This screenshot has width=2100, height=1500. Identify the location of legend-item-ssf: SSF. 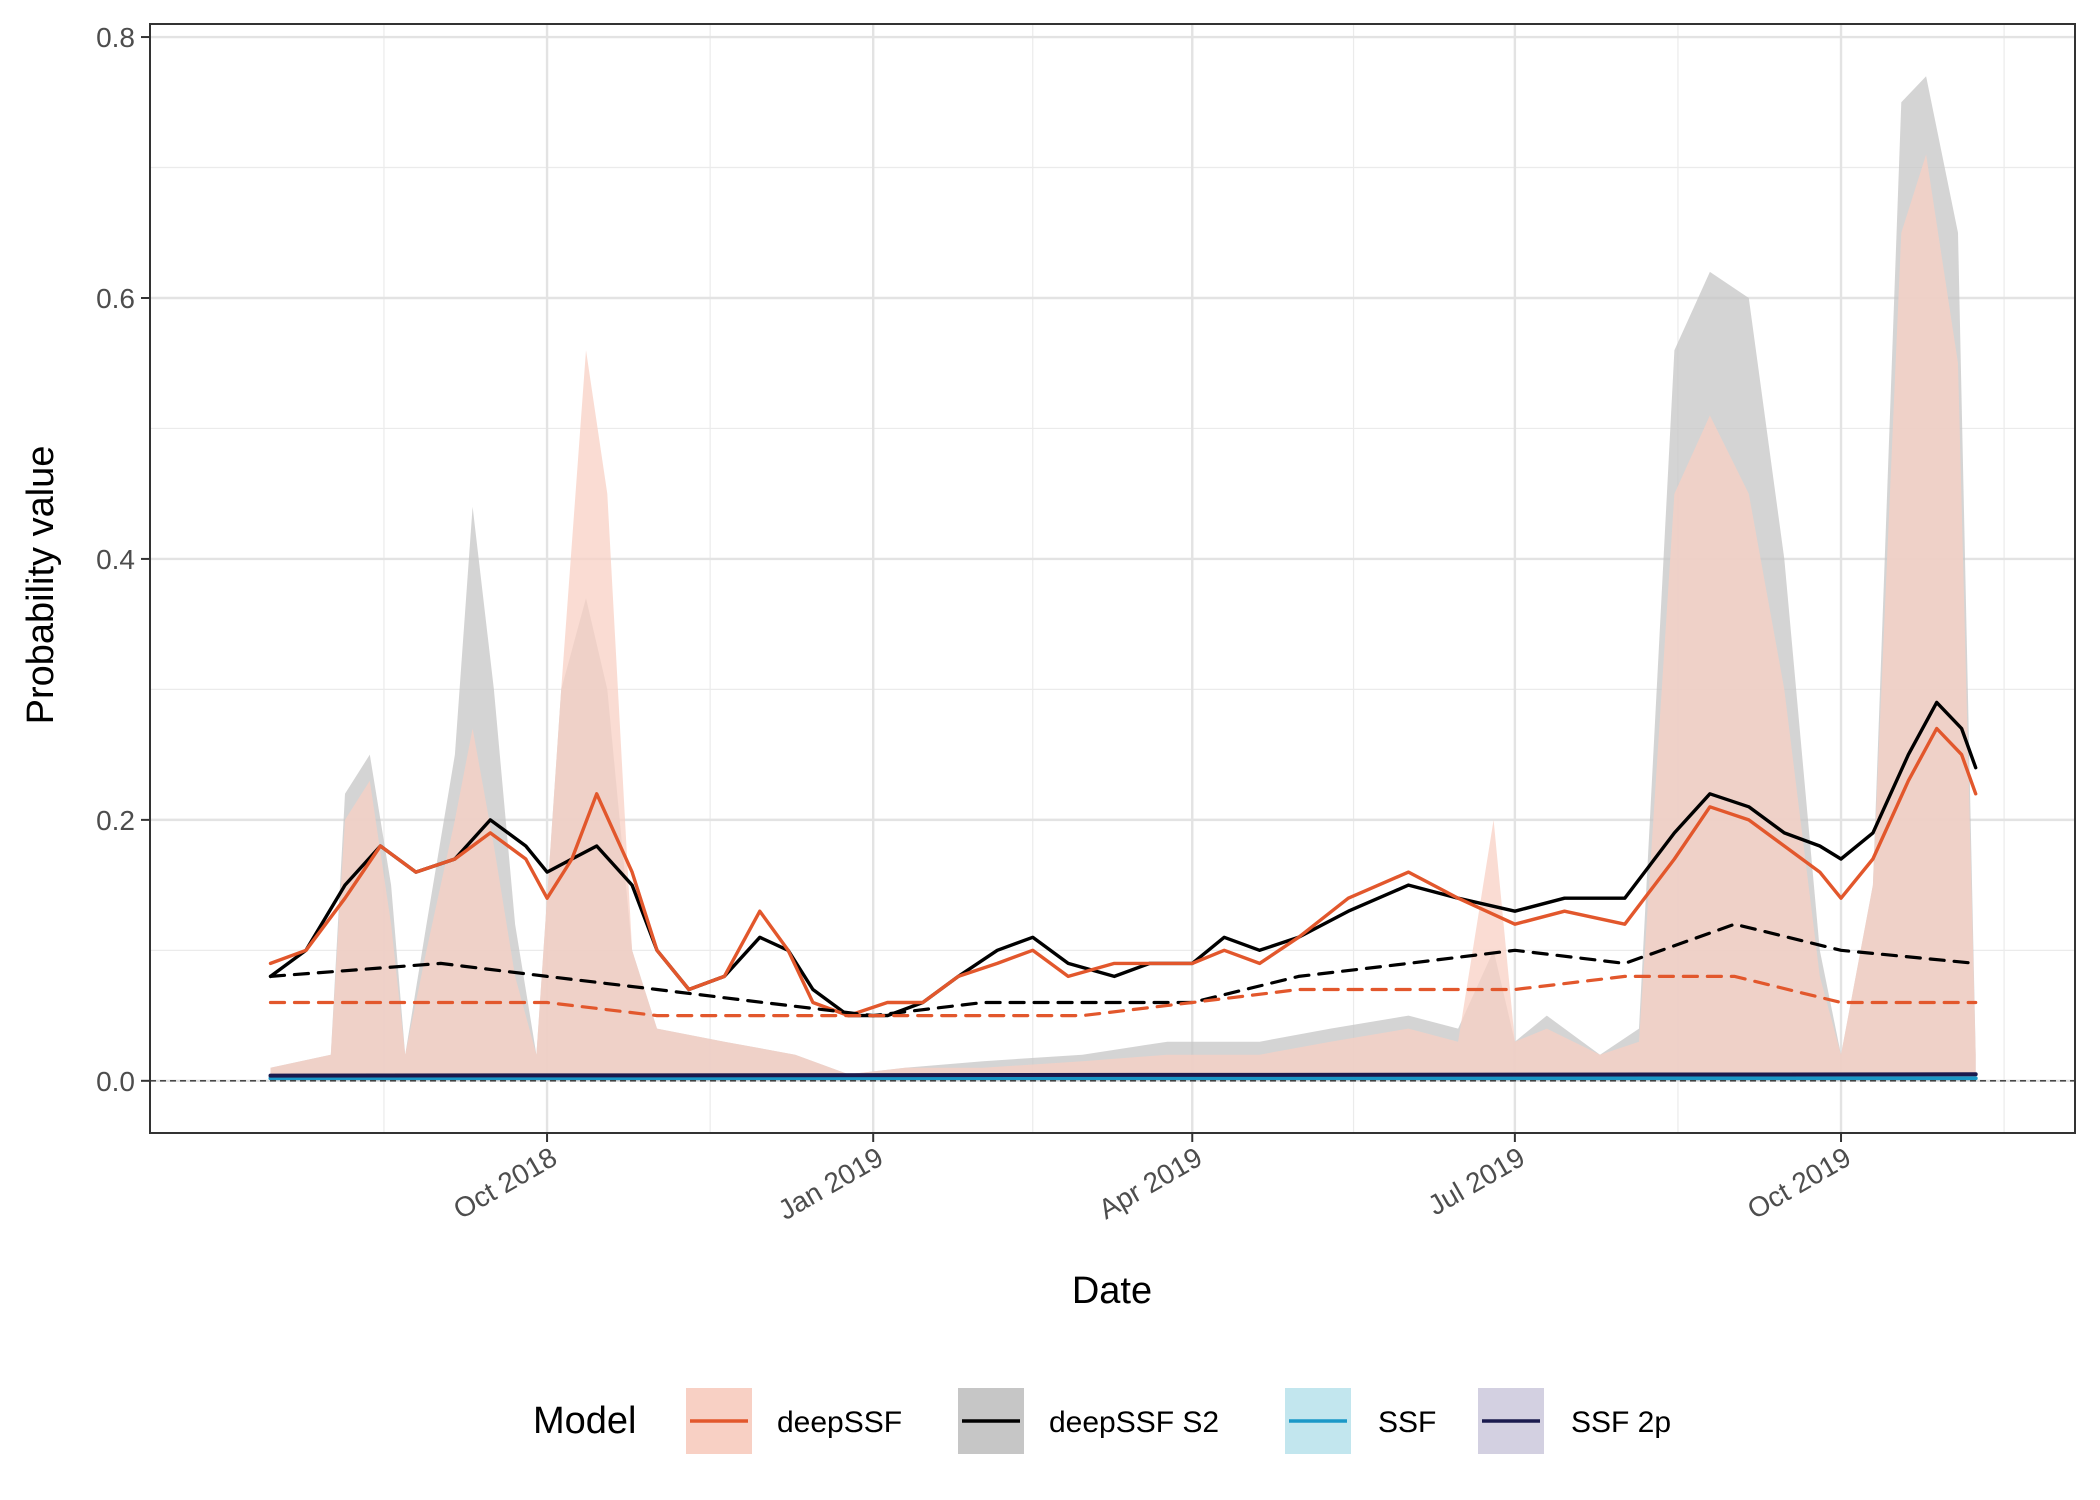
(1360, 1421).